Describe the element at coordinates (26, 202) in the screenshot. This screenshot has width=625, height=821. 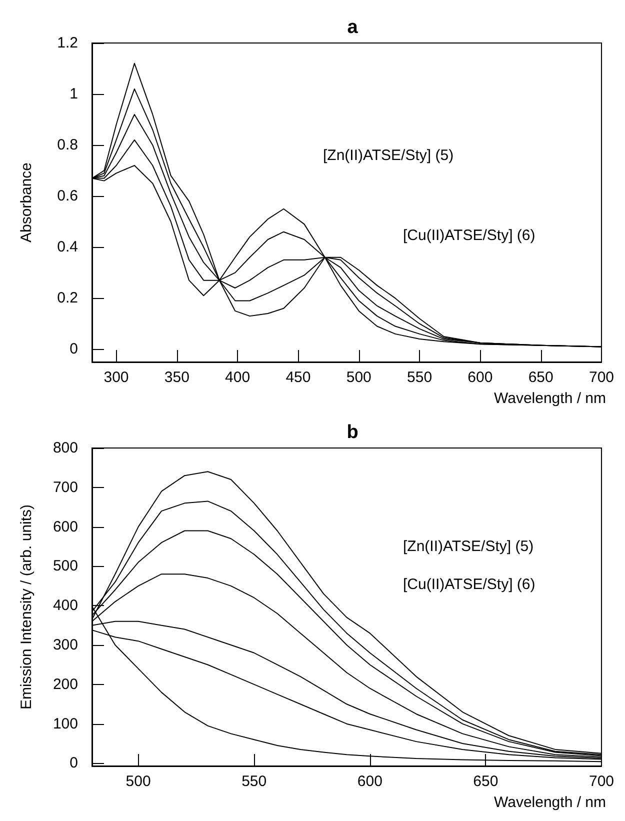
I see `y-axis-title: Absorbance` at that location.